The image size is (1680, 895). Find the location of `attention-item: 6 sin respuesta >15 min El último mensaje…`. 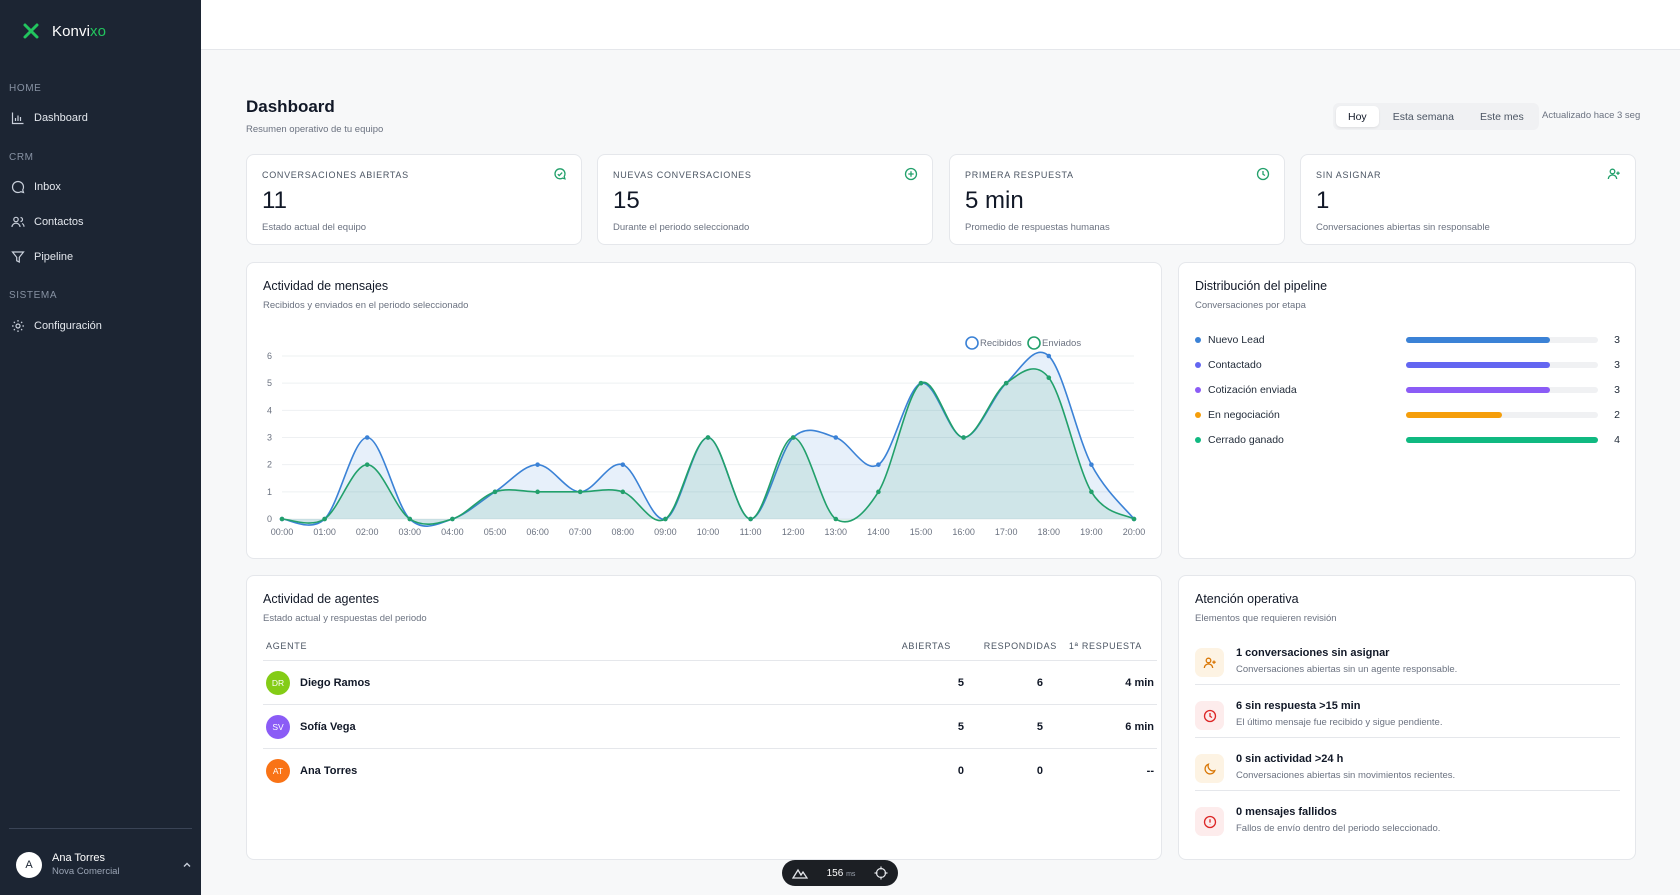

attention-item: 6 sin respuesta >15 min El último mensaje… is located at coordinates (1407, 720).